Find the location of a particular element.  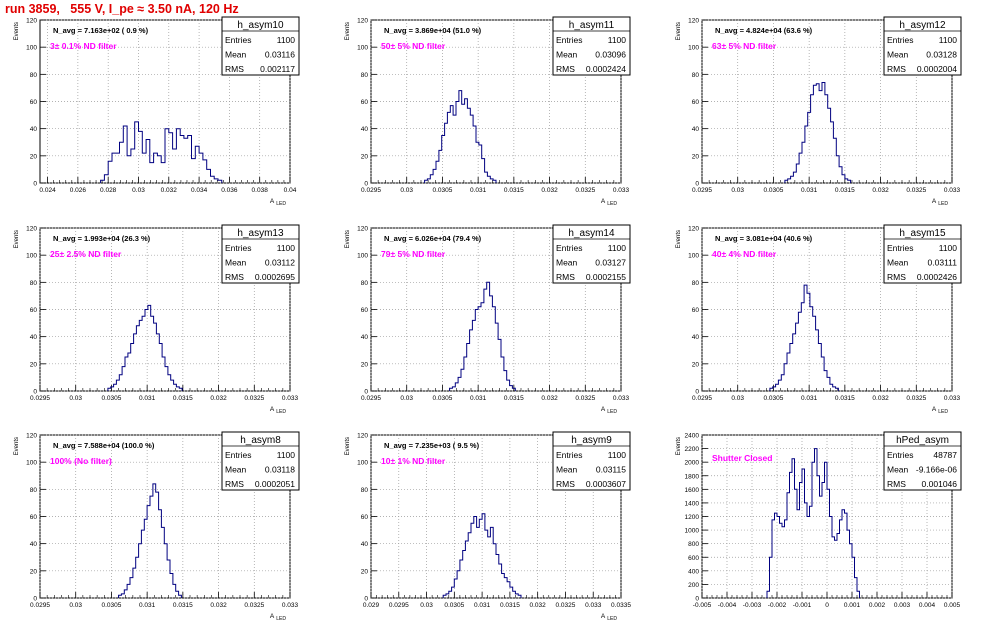

x-tick-label: 0.029 is located at coordinates (371, 605).